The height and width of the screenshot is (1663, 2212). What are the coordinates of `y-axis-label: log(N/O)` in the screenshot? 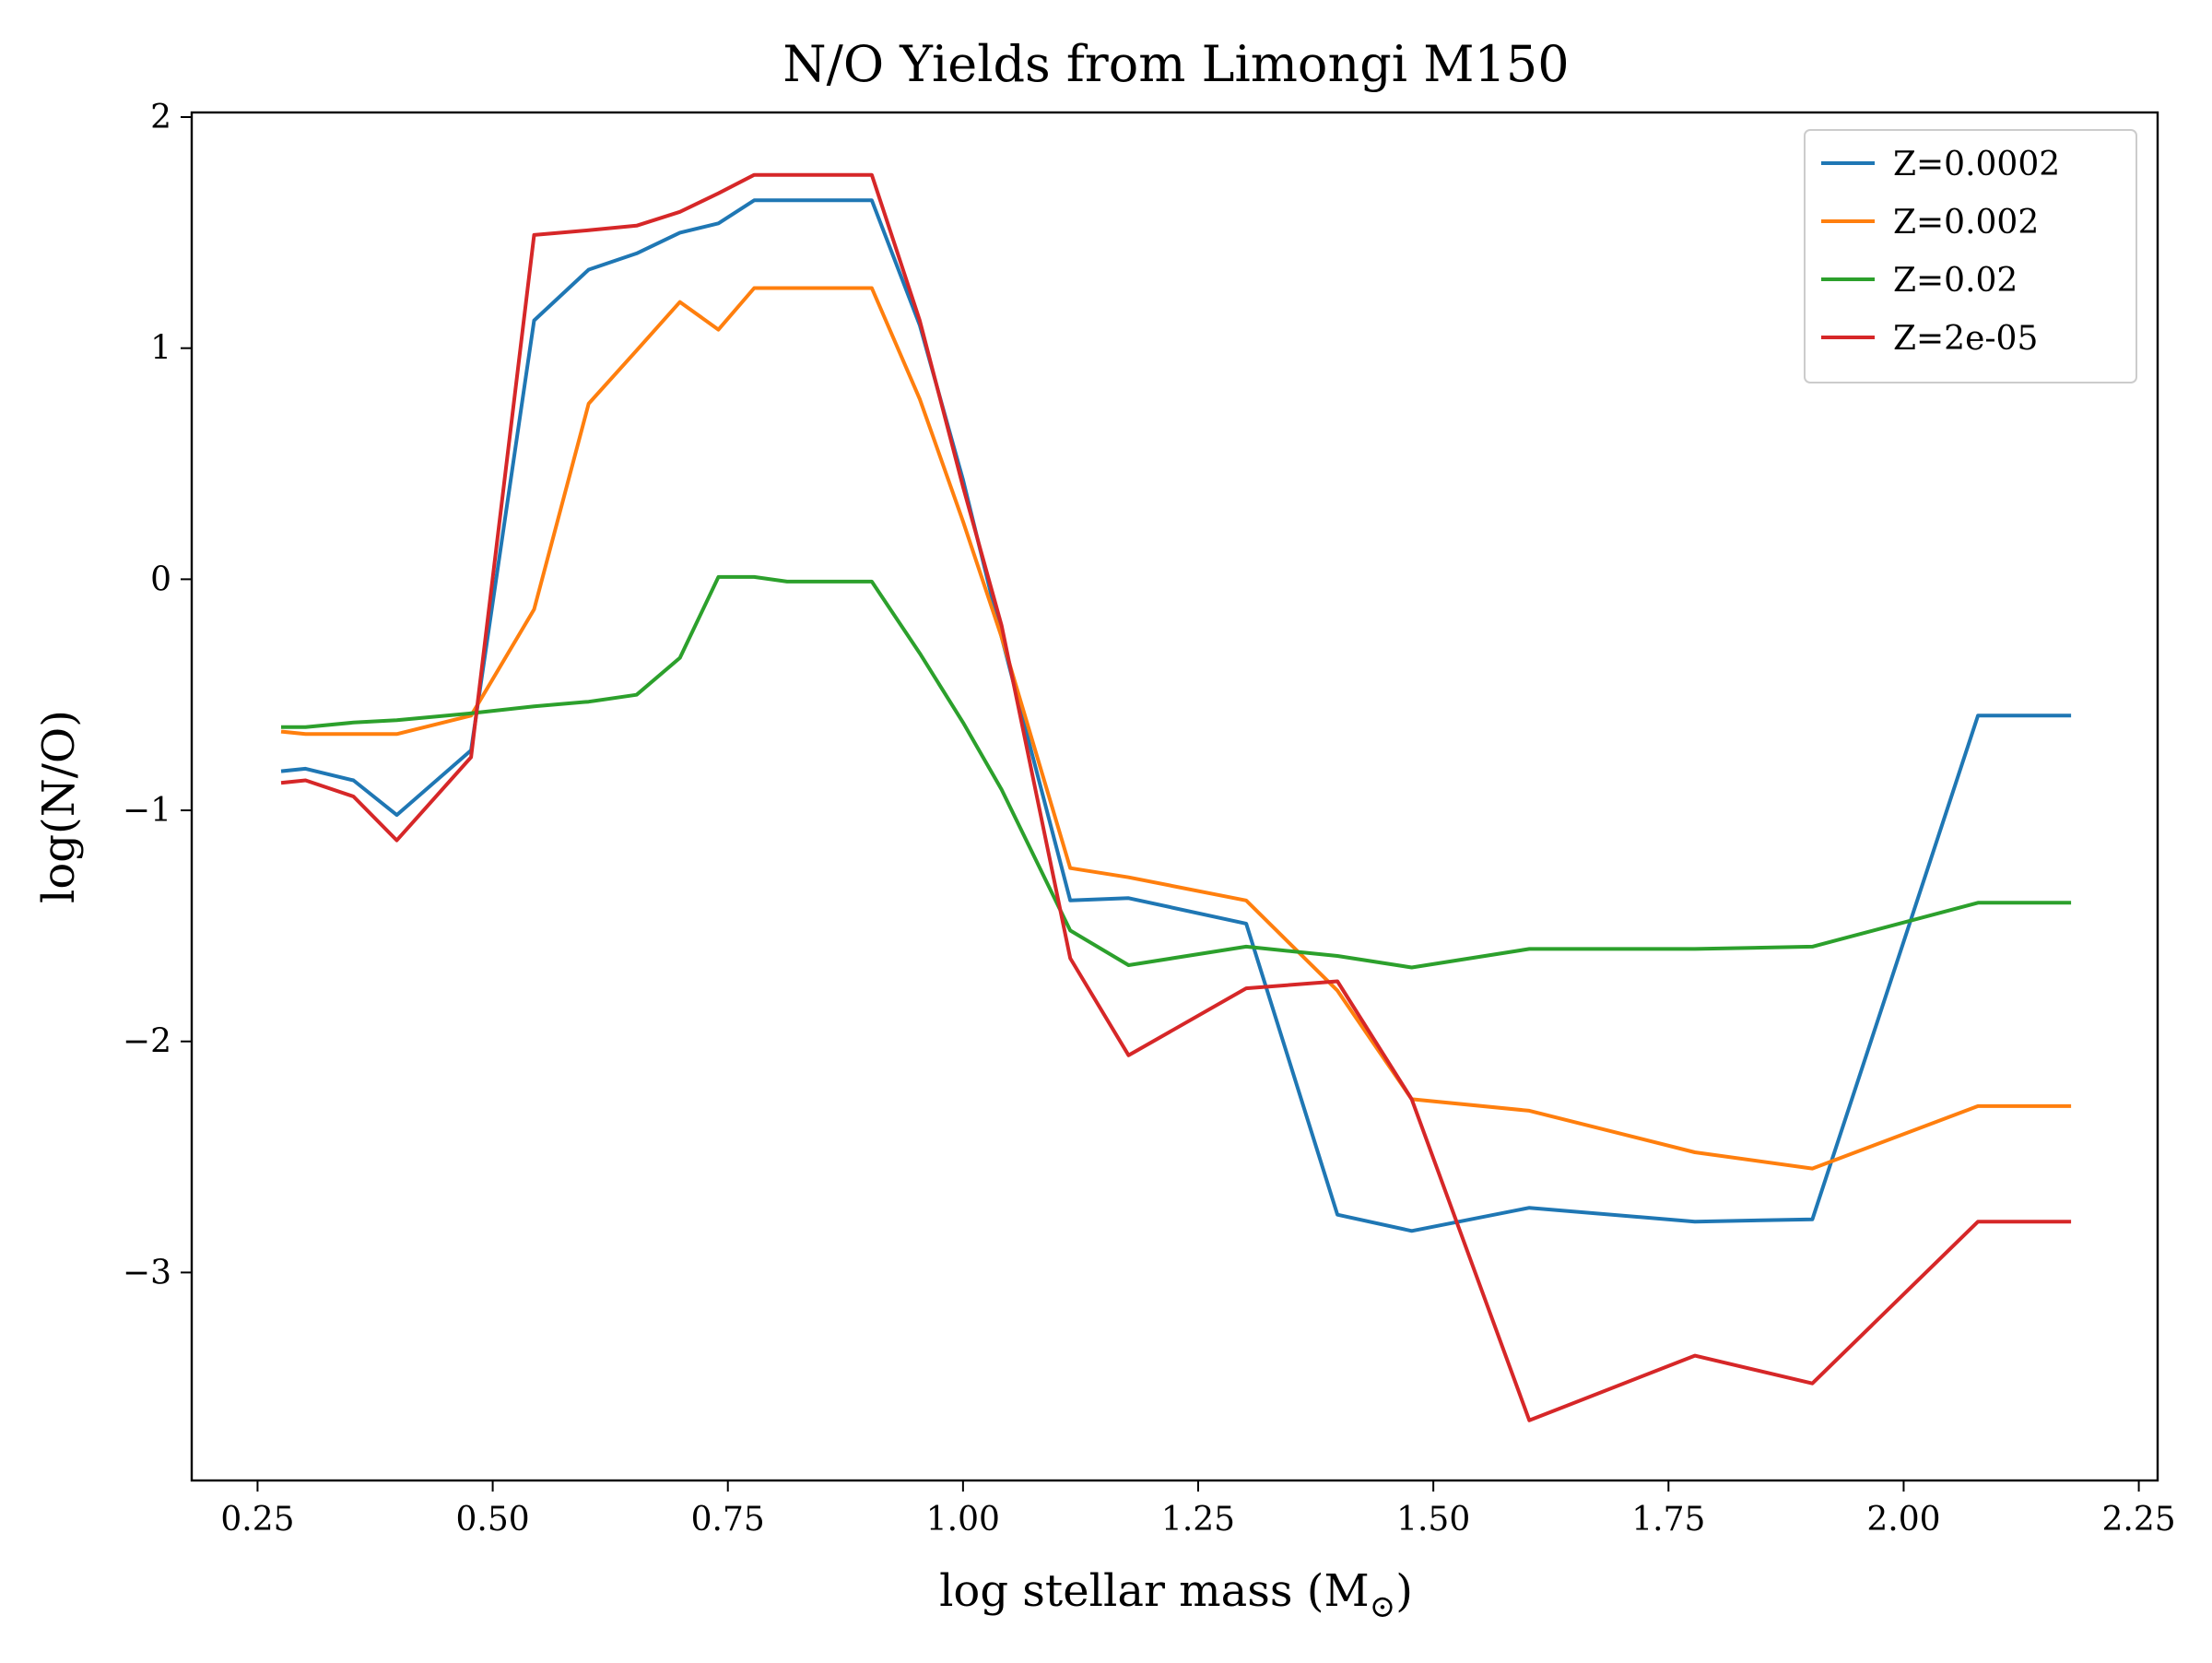 It's located at (59, 806).